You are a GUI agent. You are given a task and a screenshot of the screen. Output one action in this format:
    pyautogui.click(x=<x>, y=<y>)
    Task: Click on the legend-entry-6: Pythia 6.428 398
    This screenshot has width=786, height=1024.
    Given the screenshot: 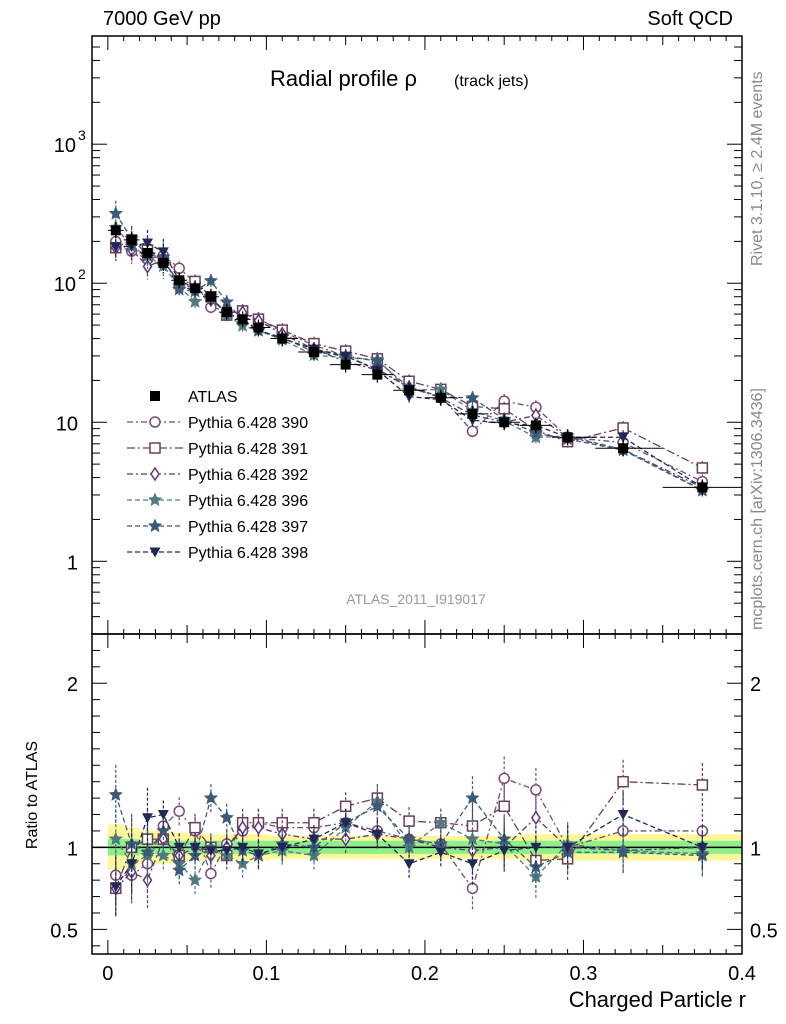 What is the action you would take?
    pyautogui.click(x=217, y=553)
    